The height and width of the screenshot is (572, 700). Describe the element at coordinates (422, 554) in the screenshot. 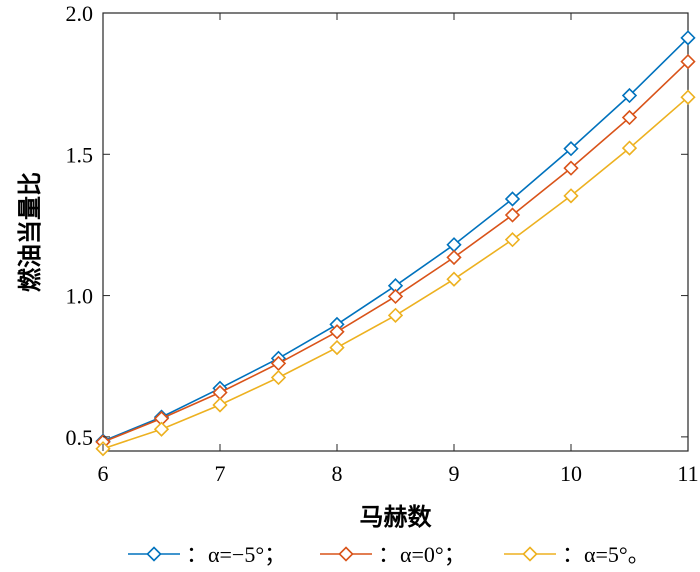

I see `legend-label: ：α=0°；` at that location.